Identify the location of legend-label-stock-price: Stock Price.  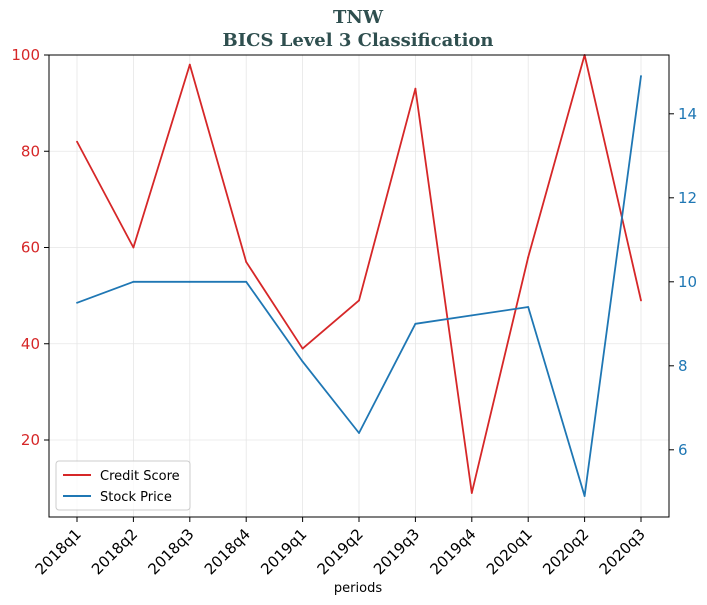
(136, 497).